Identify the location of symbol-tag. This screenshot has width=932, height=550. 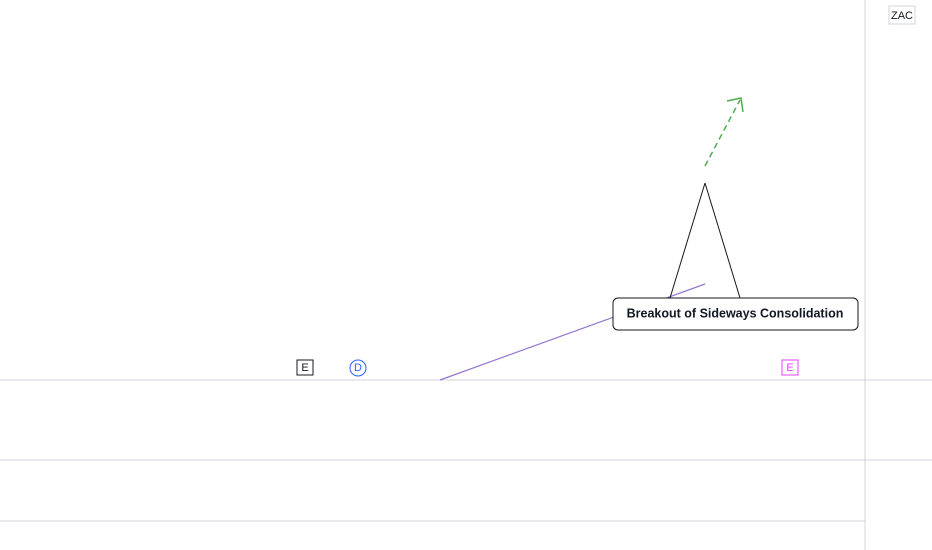
(902, 15).